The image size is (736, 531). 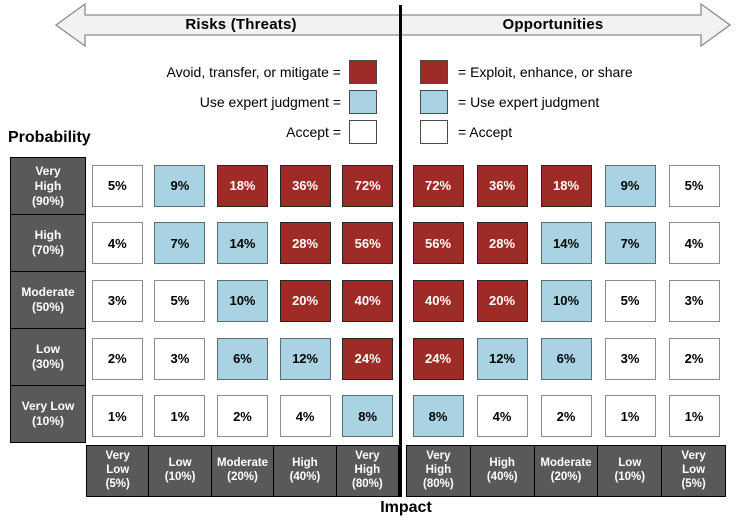 I want to click on risk-cell: 28%, so click(x=305, y=243).